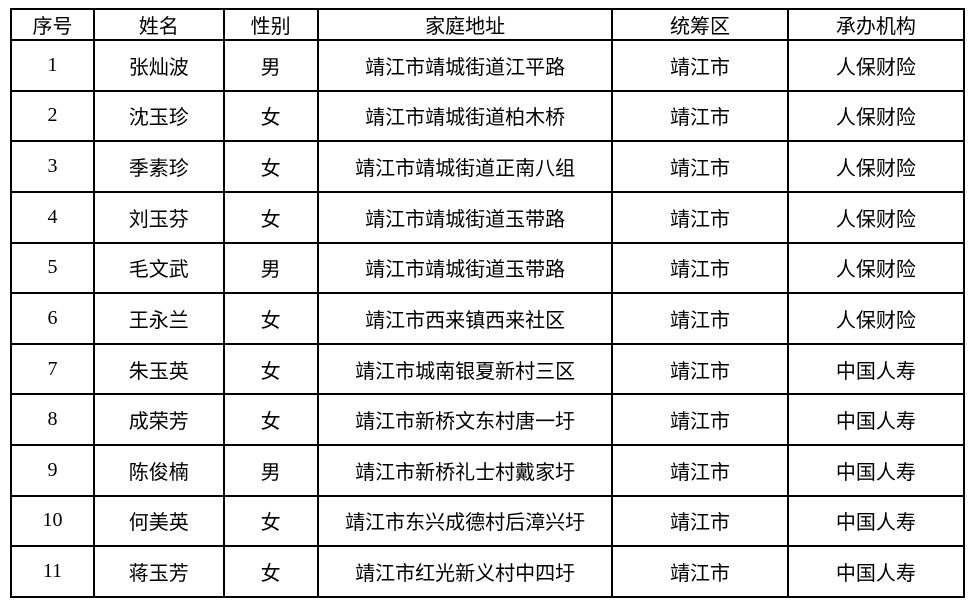 The image size is (975, 609). Describe the element at coordinates (52, 369) in the screenshot. I see `cell-index: 7` at that location.